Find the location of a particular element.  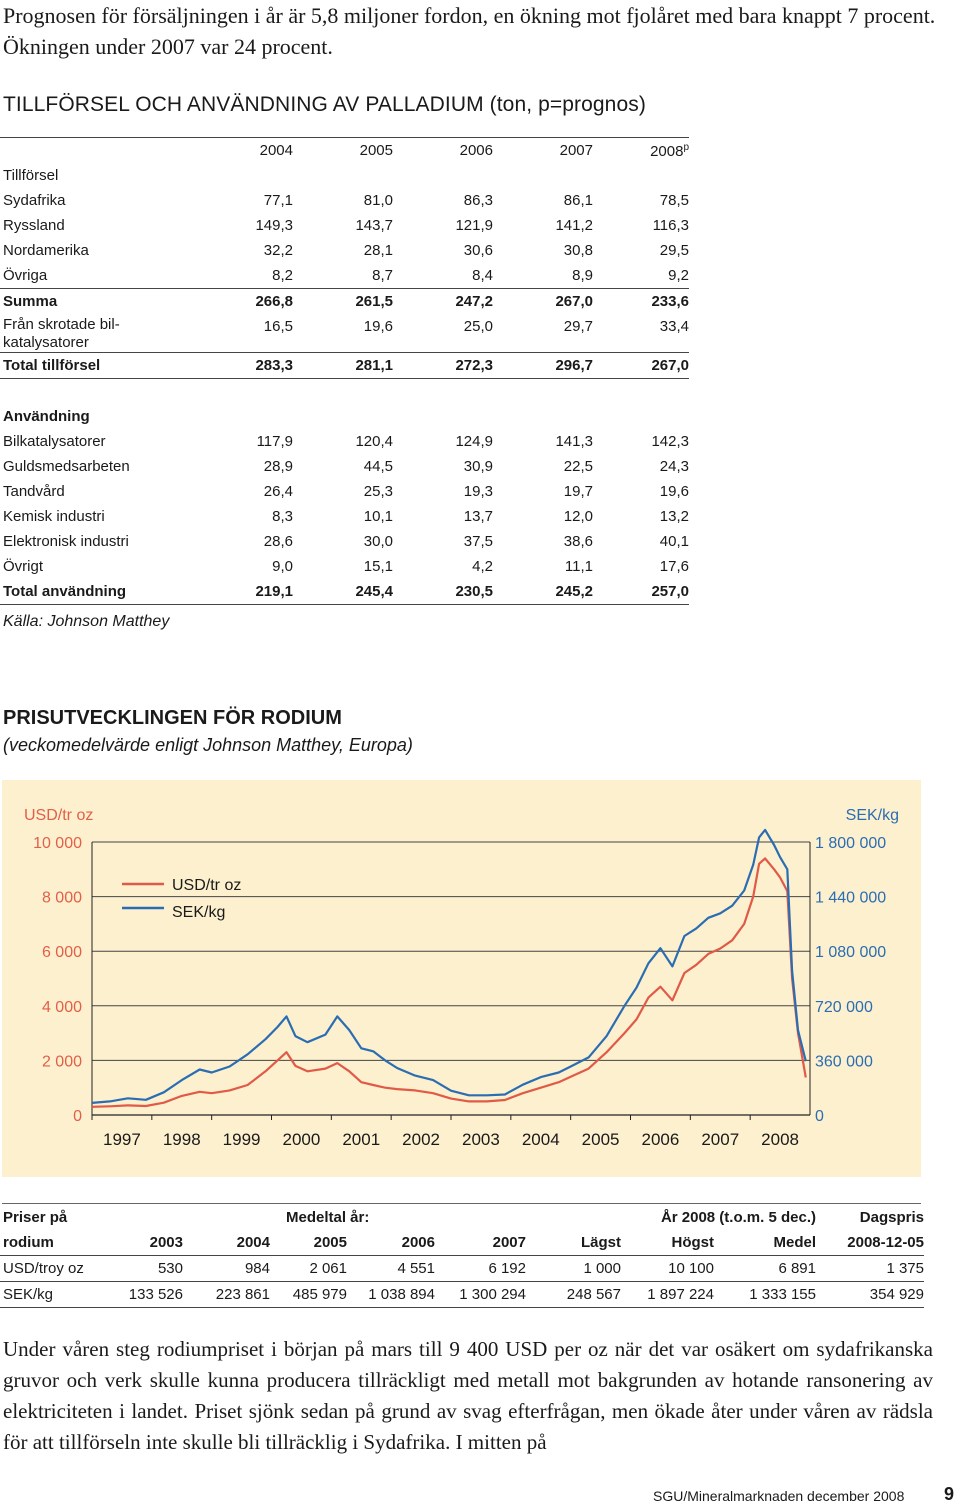

table-cell: 245,4 is located at coordinates (343, 592).